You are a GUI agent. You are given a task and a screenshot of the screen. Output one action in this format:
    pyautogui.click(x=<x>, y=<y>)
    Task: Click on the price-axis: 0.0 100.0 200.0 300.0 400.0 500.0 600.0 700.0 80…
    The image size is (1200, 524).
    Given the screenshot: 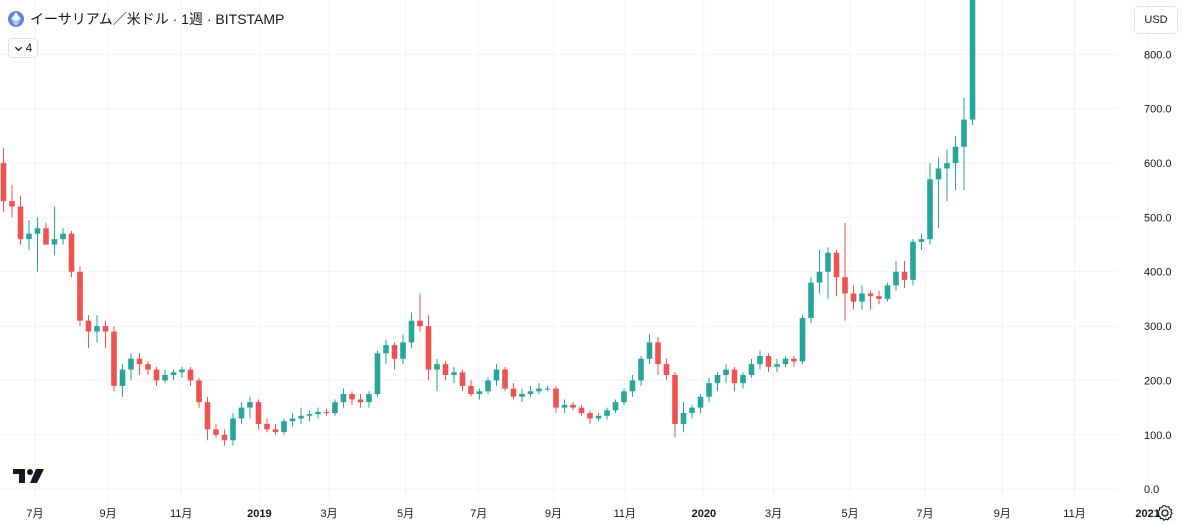 What is the action you would take?
    pyautogui.click(x=1158, y=272)
    